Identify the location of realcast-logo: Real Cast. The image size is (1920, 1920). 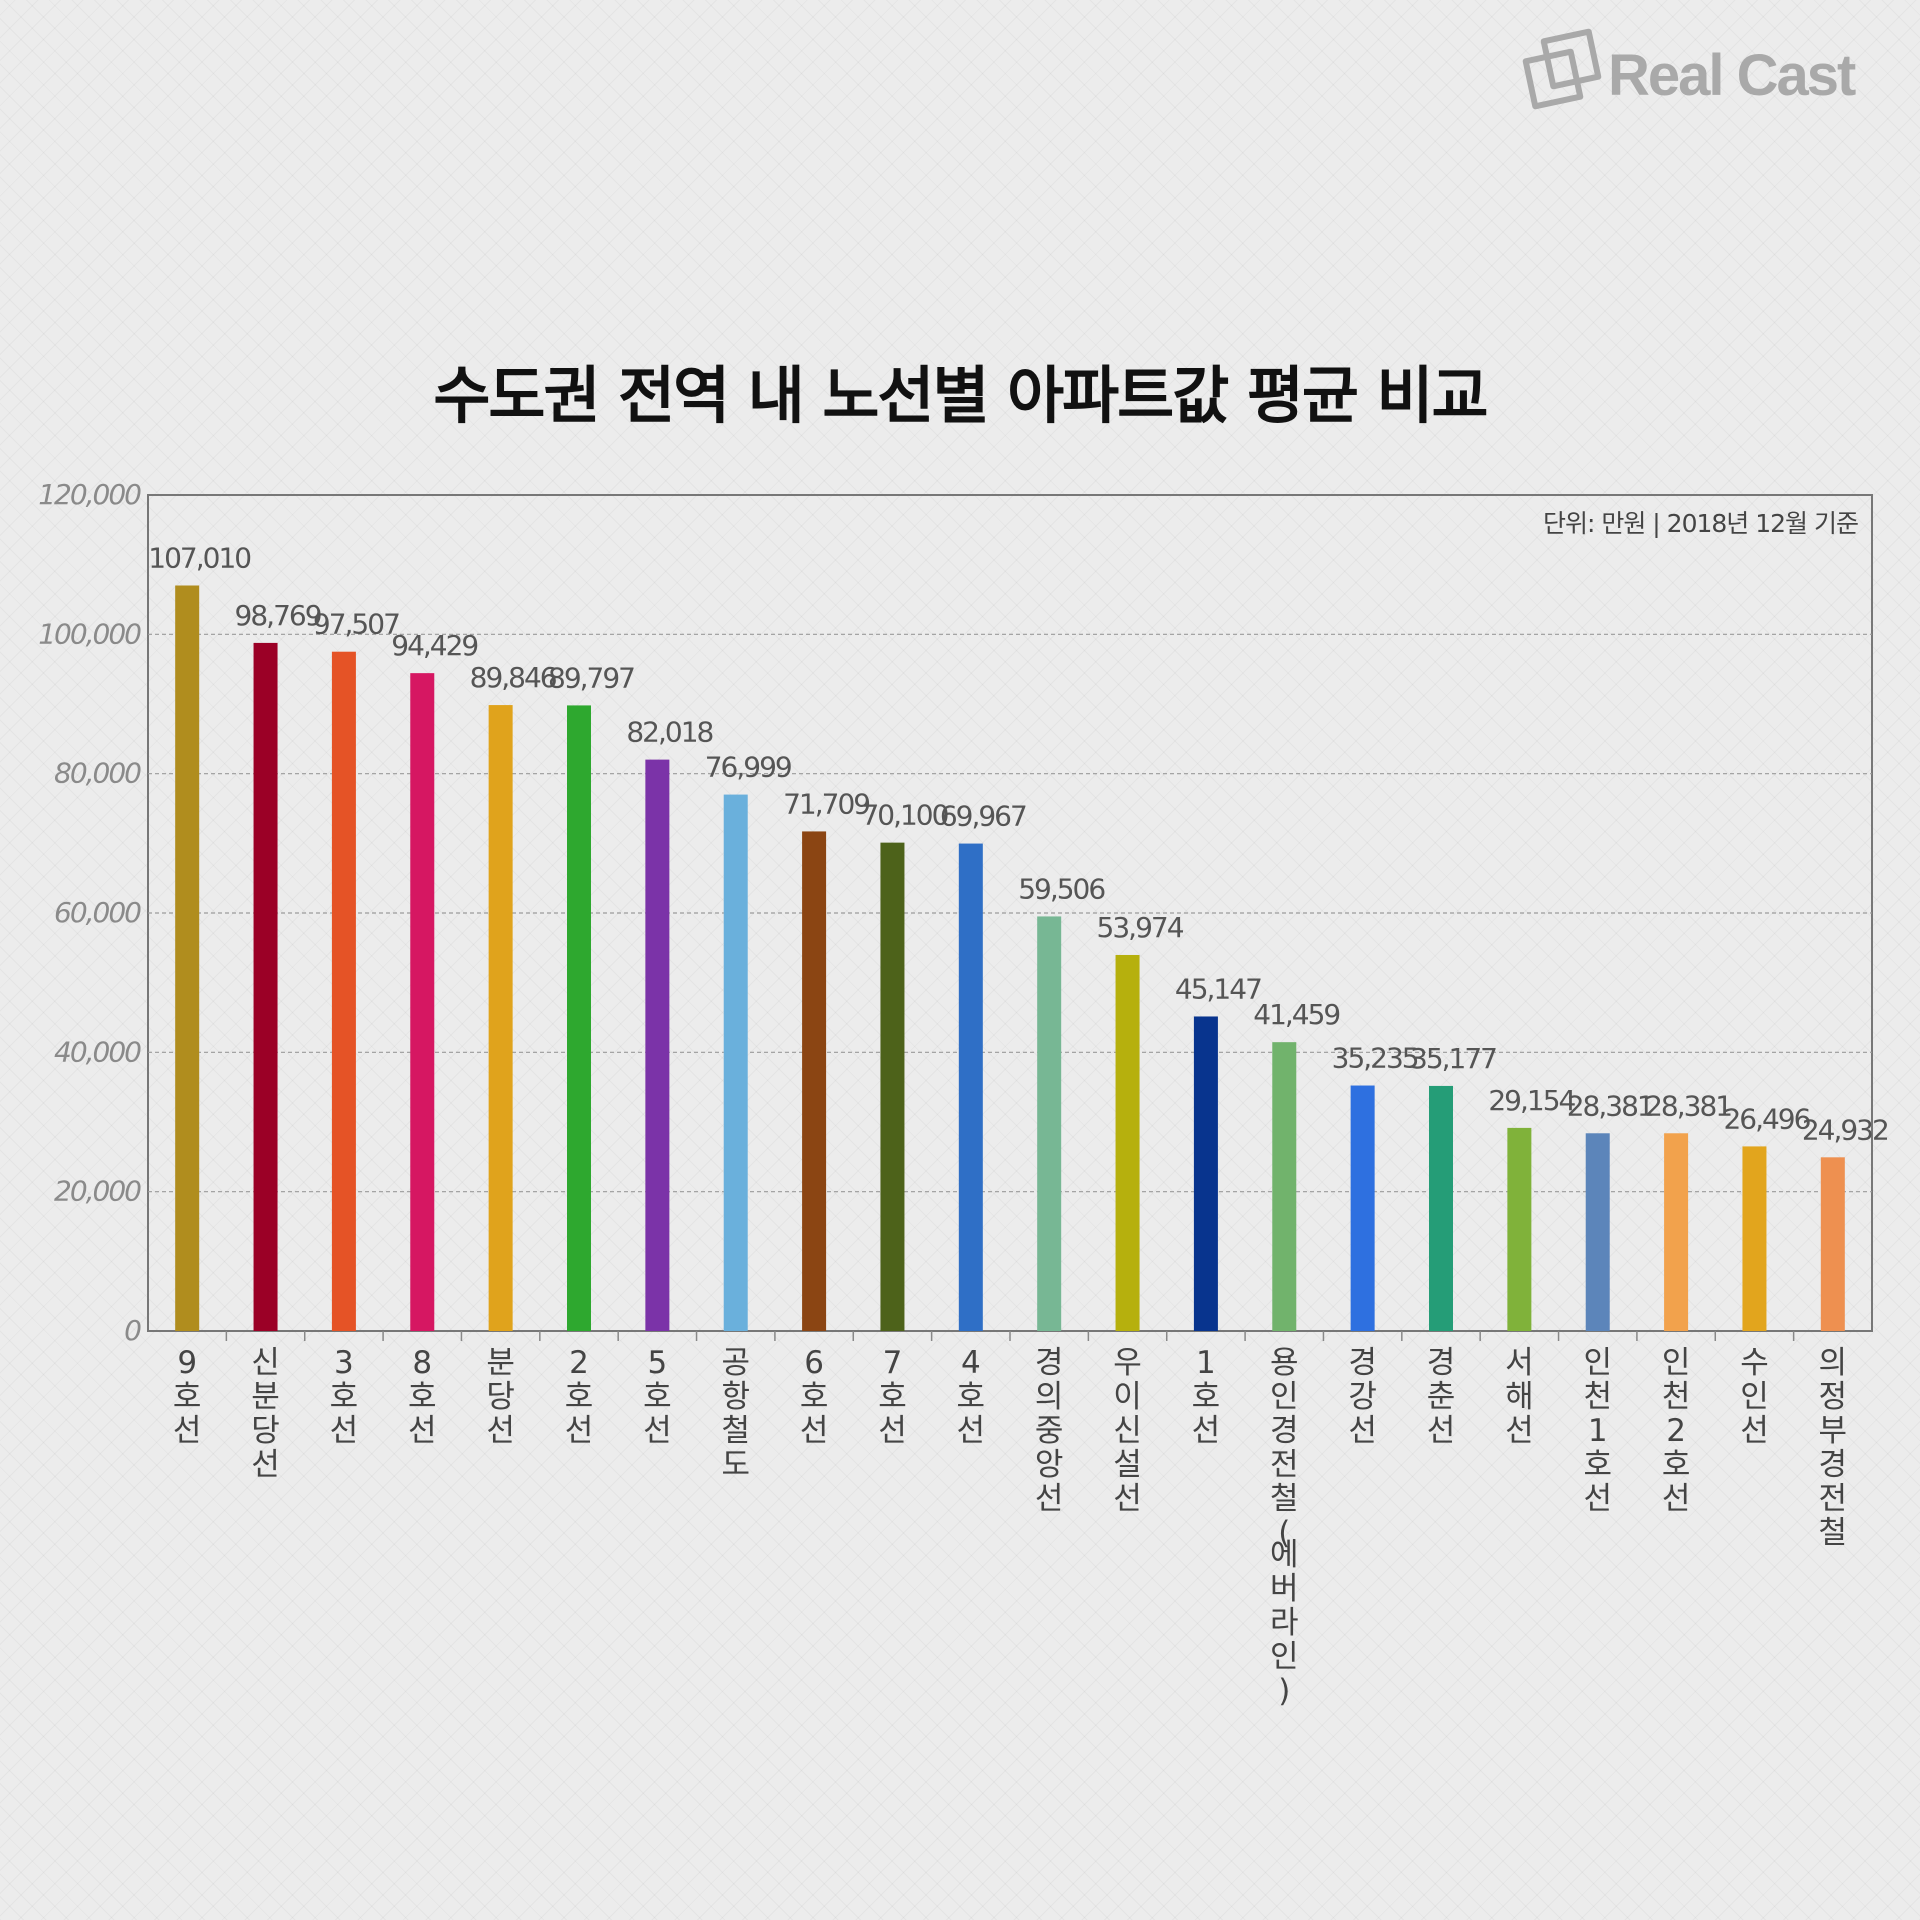
(1710, 72).